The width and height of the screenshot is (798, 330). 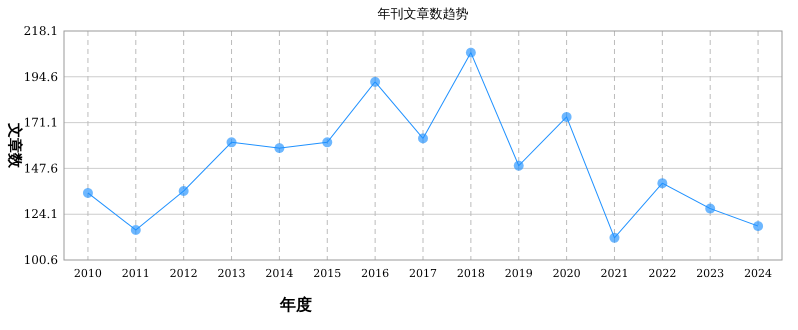 What do you see at coordinates (232, 273) in the screenshot?
I see `x-tick-label: 2013` at bounding box center [232, 273].